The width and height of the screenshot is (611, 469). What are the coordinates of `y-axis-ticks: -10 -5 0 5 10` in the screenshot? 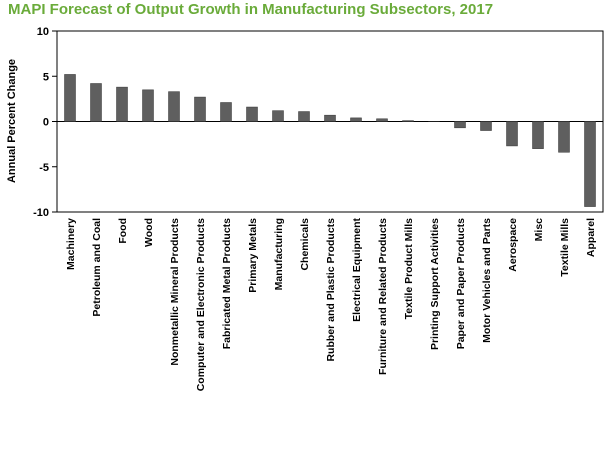 It's located at (45, 122).